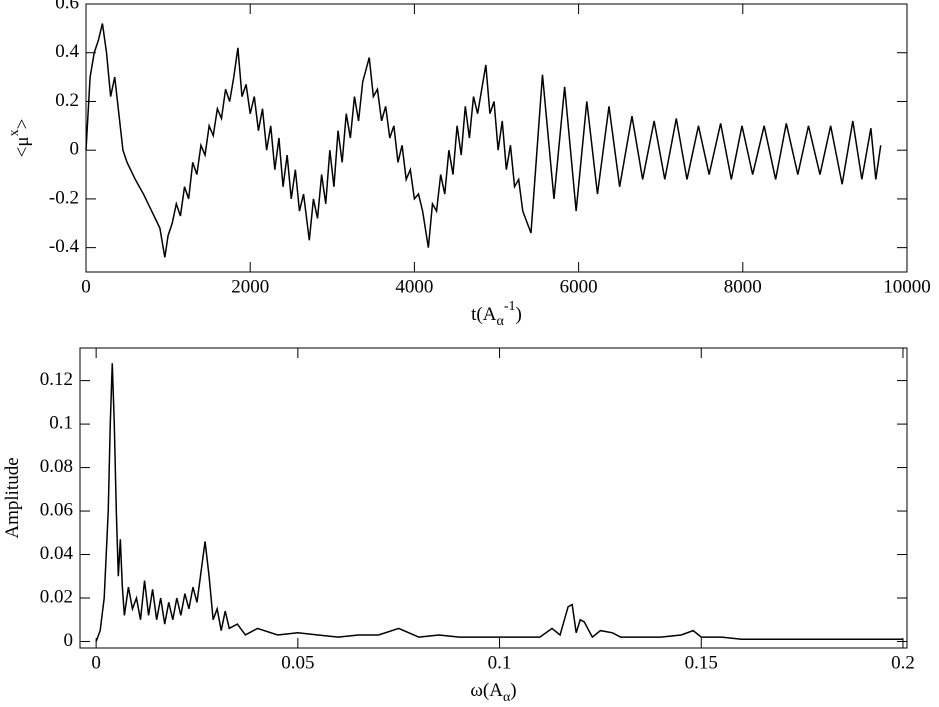 This screenshot has height=707, width=939. I want to click on x-axis-label: ω(Aα), so click(493, 692).